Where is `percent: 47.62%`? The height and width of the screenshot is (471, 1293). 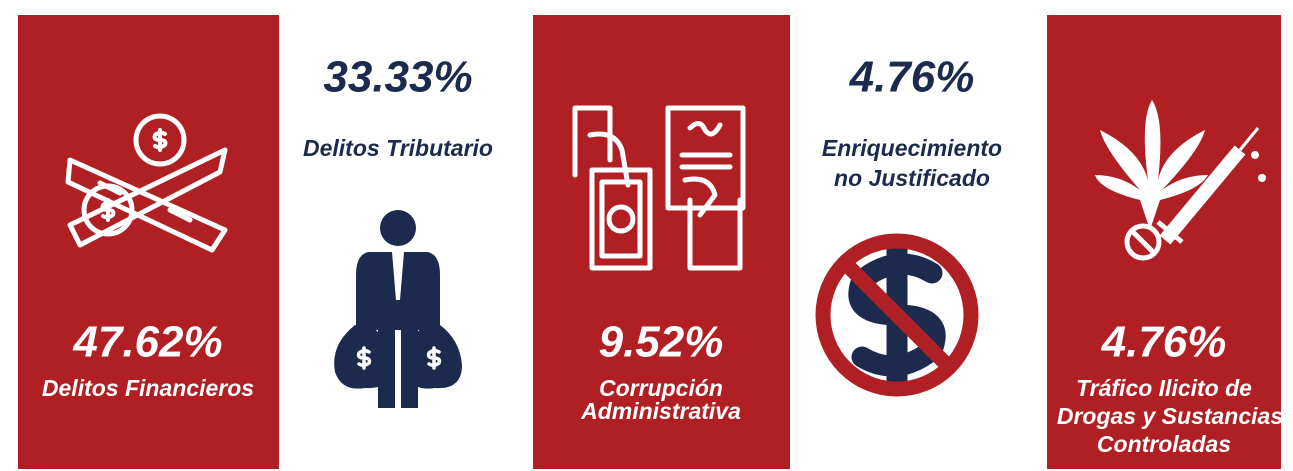 percent: 47.62% is located at coordinates (147, 342).